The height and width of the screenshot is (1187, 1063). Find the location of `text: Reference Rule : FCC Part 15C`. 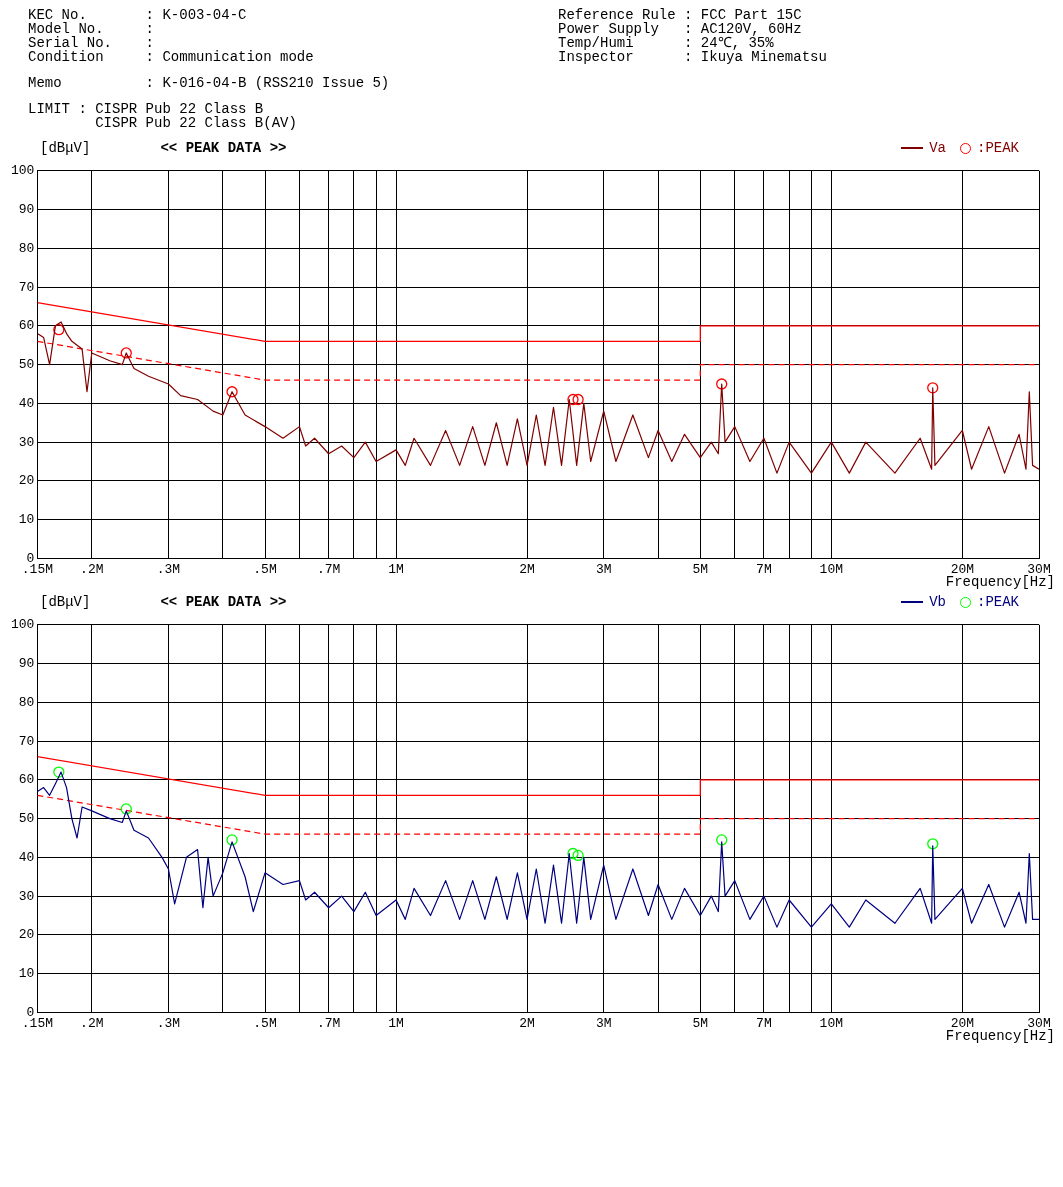

text: Reference Rule : FCC Part 15C is located at coordinates (680, 15).